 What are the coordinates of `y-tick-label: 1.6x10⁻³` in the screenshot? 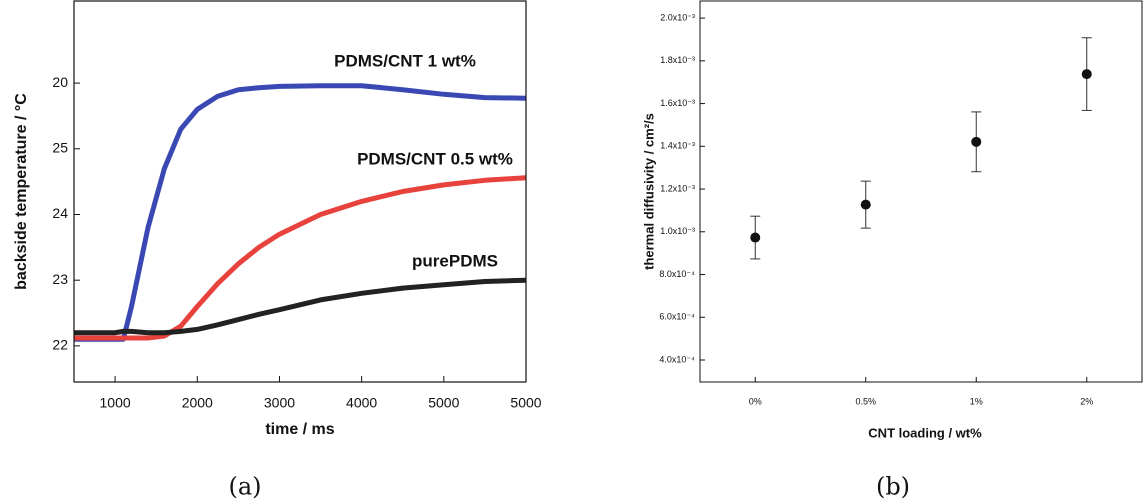 It's located at (677, 103).